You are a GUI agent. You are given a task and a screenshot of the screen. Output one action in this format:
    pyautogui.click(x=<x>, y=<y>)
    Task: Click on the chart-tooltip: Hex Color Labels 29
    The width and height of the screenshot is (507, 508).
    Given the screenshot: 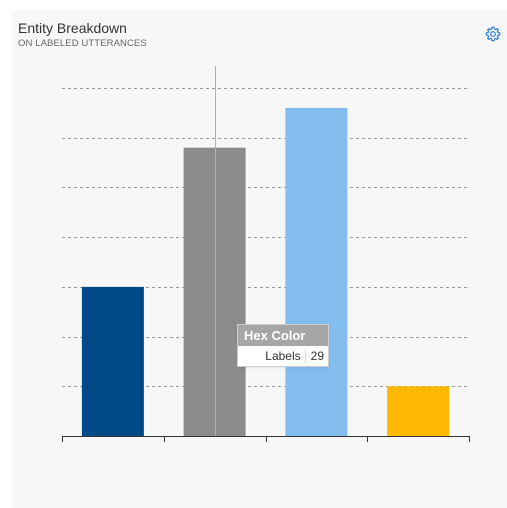 What is the action you would take?
    pyautogui.click(x=283, y=345)
    